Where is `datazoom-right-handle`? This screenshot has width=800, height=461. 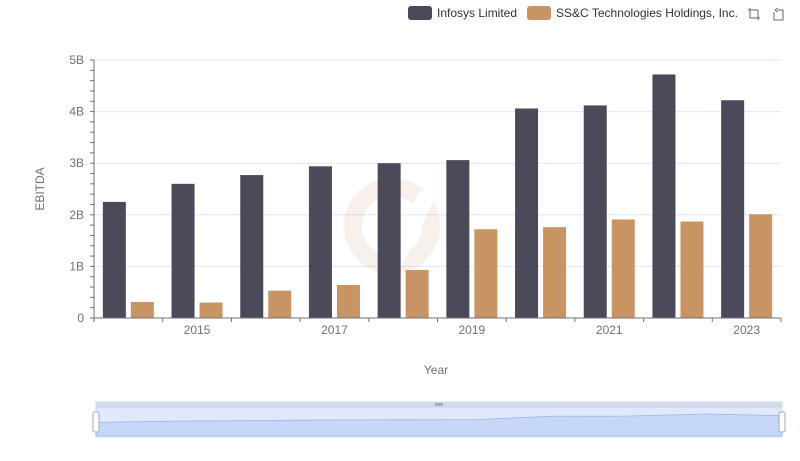
datazoom-right-handle is located at coordinates (782, 422).